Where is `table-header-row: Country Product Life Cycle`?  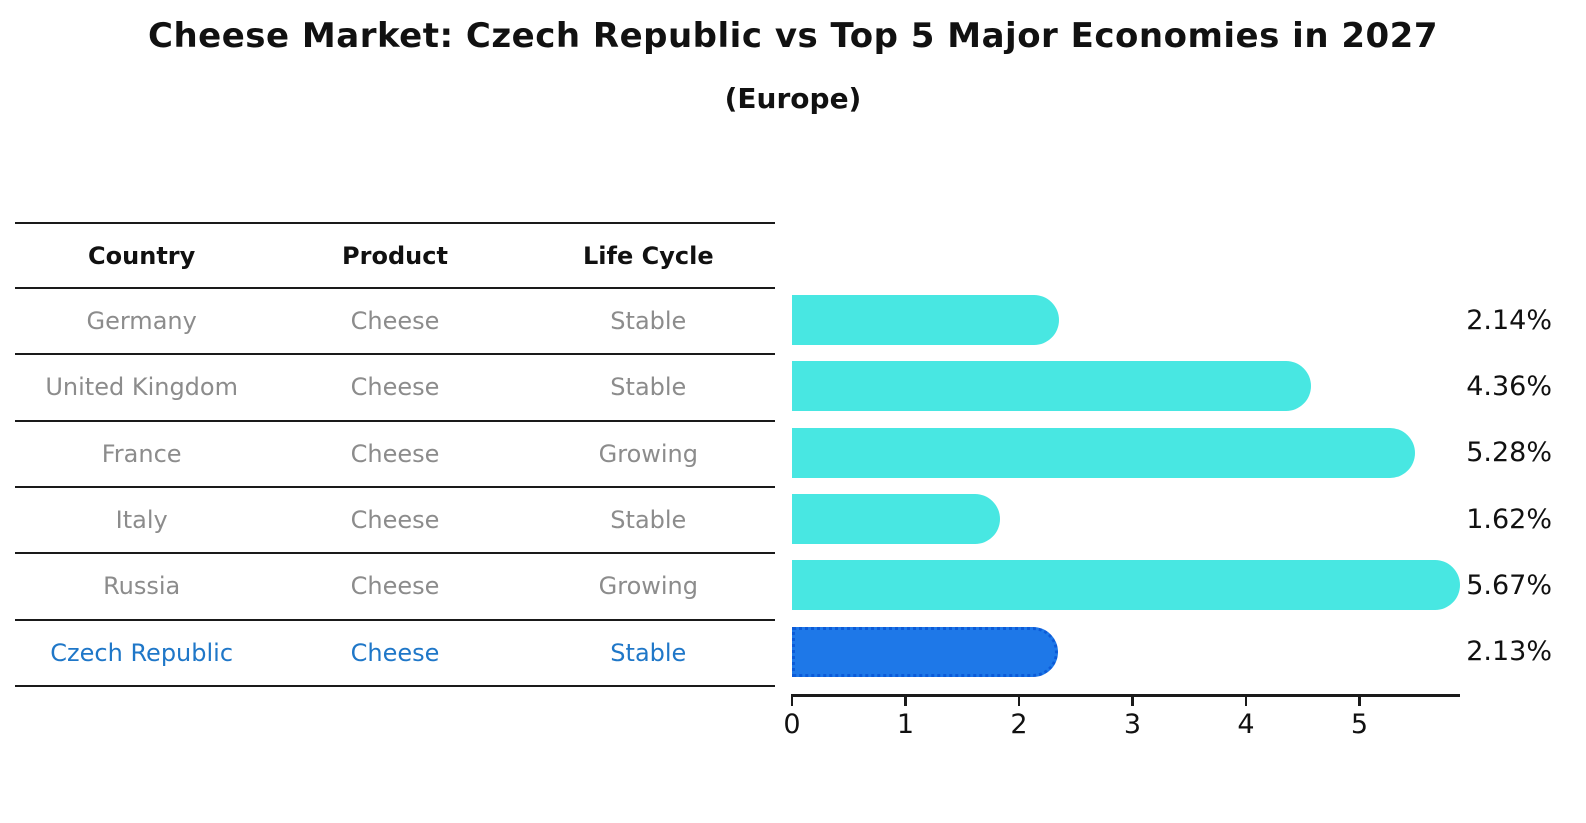 table-header-row: Country Product Life Cycle is located at coordinates (395, 256).